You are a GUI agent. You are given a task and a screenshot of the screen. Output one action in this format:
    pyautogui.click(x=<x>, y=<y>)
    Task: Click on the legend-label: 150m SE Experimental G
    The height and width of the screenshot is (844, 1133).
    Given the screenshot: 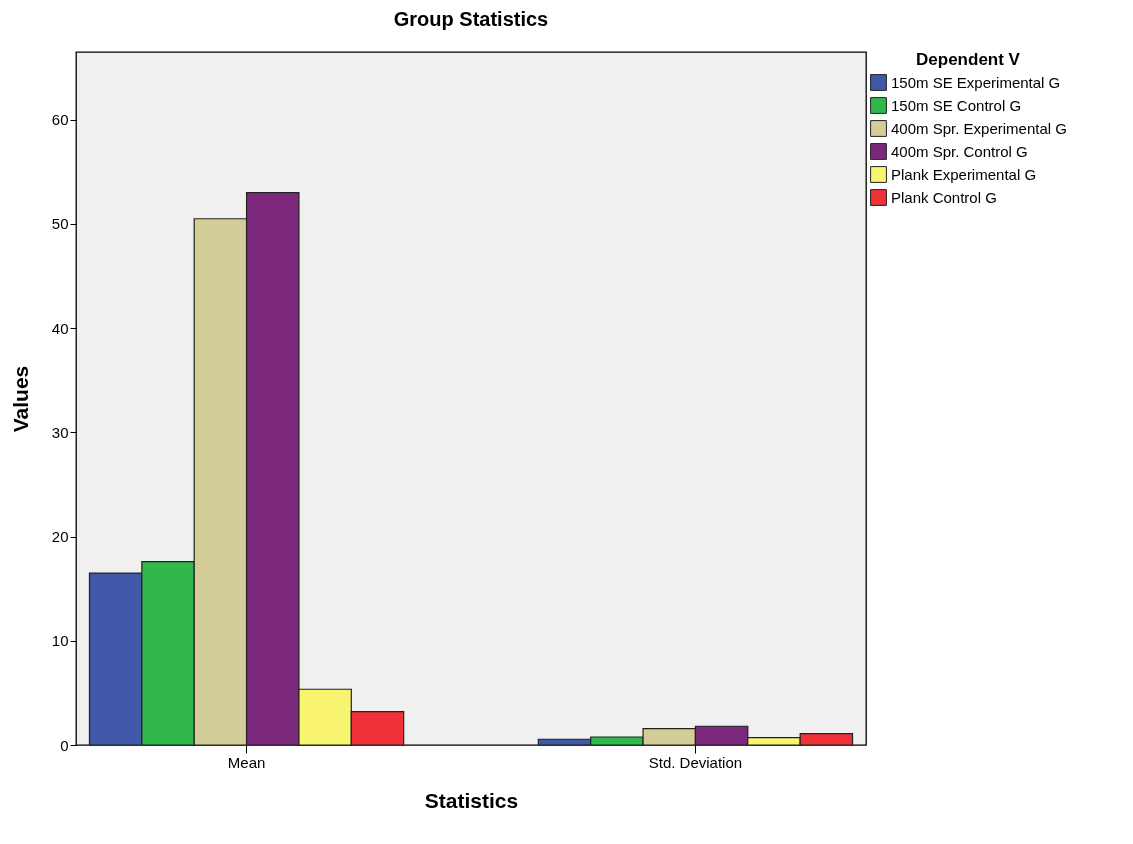 What is the action you would take?
    pyautogui.click(x=976, y=82)
    